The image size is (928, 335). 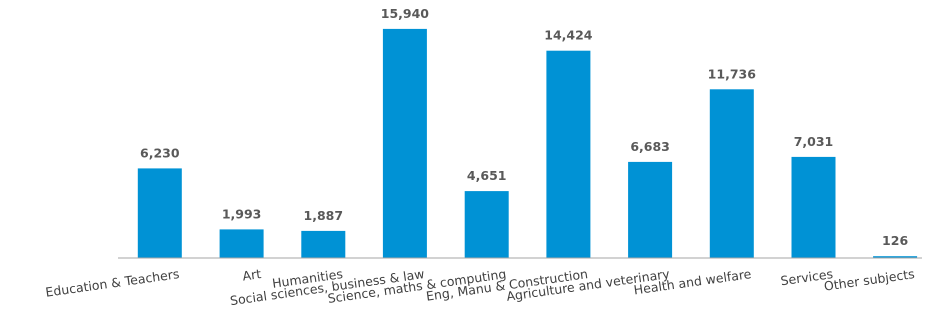 What do you see at coordinates (807, 277) in the screenshot?
I see `category-label: Services` at bounding box center [807, 277].